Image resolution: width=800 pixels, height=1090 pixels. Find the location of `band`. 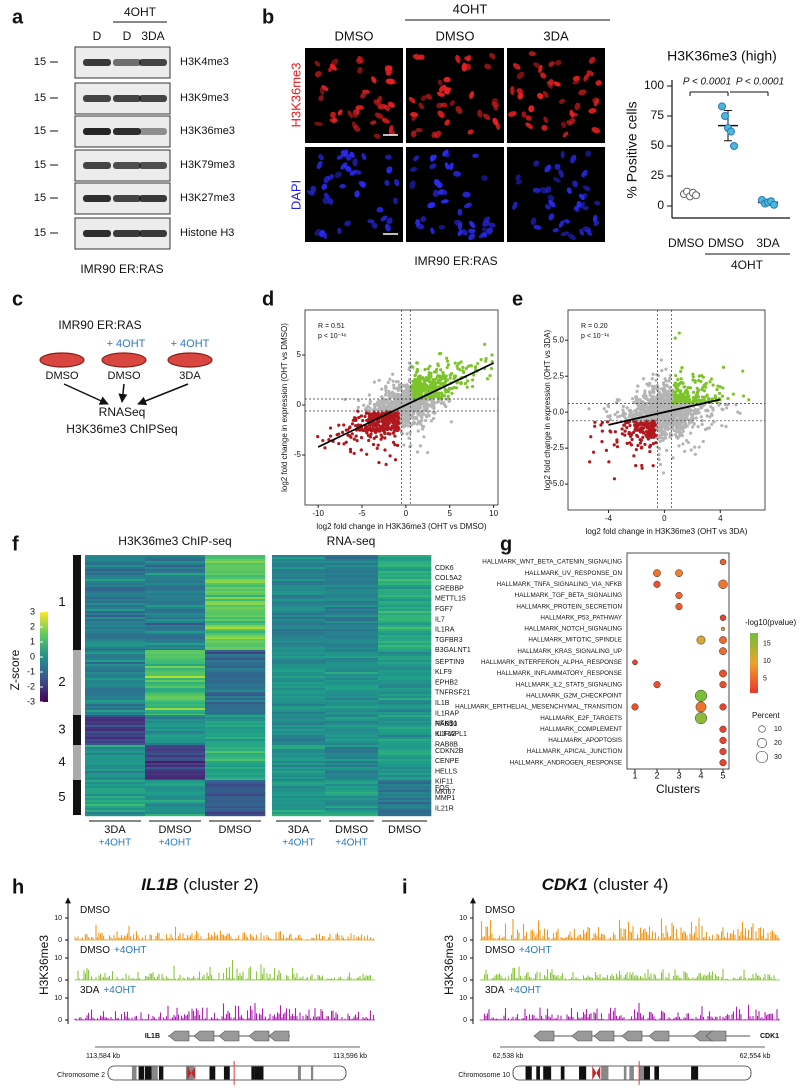

band is located at coordinates (134, 1073).